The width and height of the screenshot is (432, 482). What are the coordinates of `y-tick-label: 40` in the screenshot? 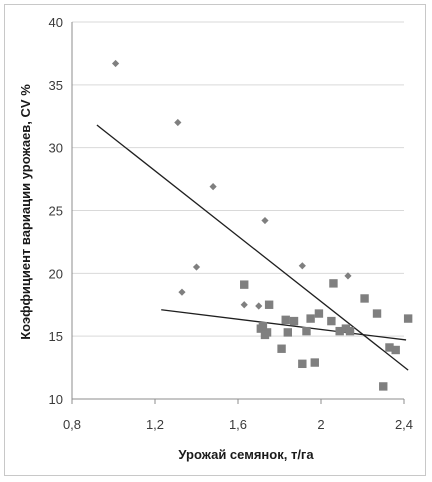 It's located at (56, 22).